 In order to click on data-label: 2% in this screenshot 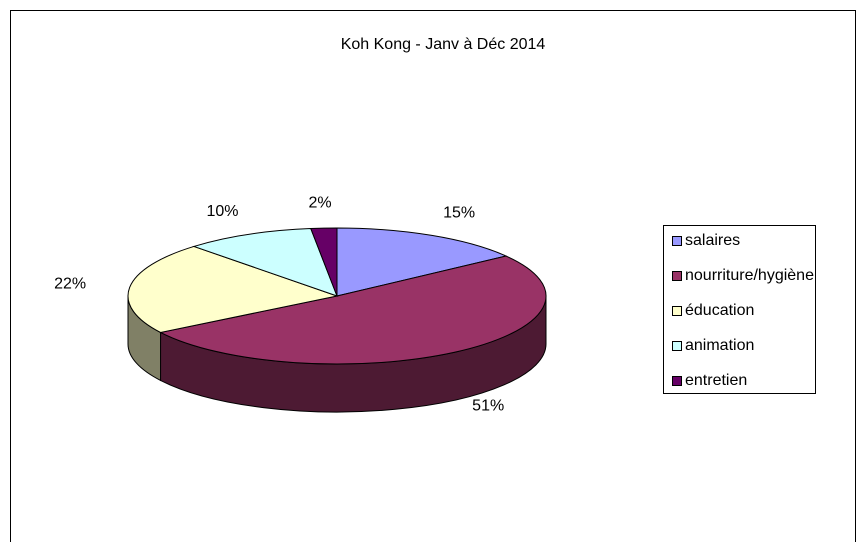, I will do `click(320, 202)`.